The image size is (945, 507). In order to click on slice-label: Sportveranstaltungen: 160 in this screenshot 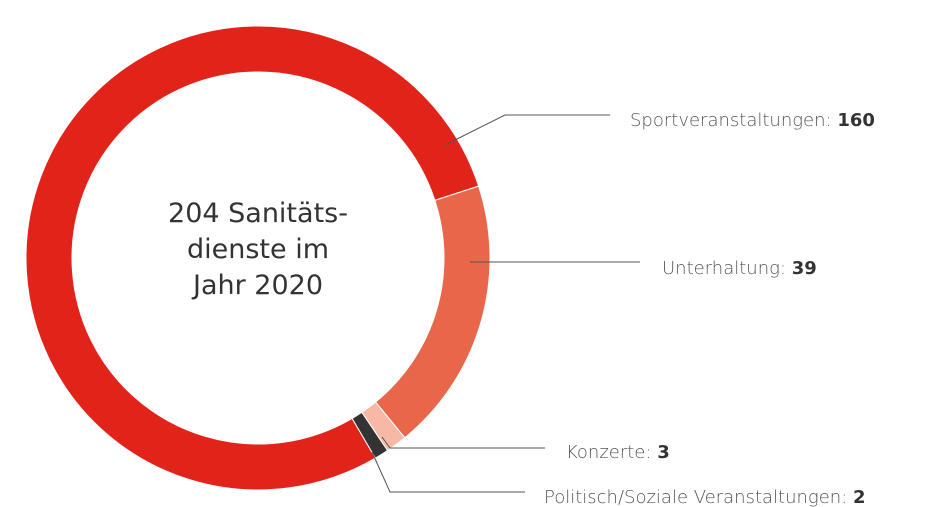, I will do `click(752, 120)`.